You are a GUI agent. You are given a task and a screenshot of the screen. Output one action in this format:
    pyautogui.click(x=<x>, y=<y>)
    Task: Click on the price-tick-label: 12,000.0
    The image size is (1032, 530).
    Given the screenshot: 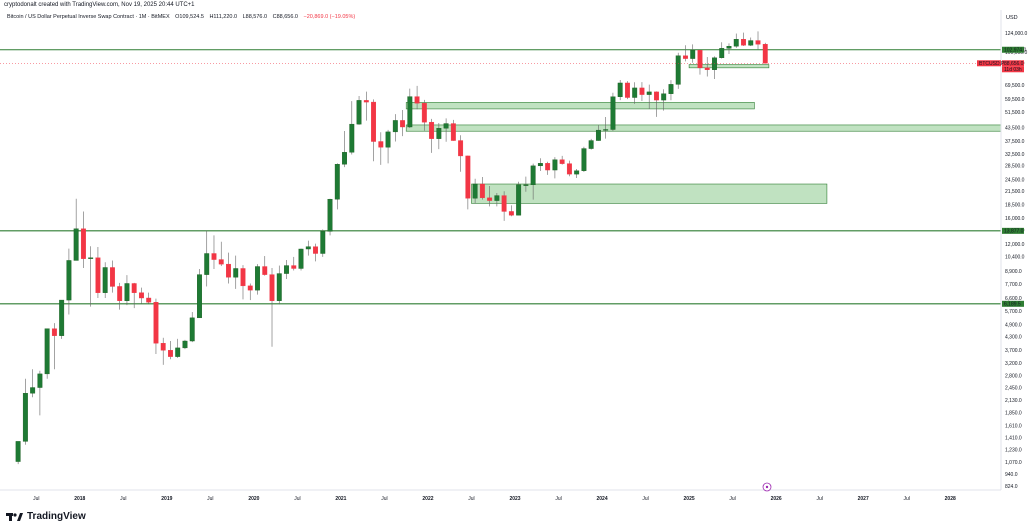 What is the action you would take?
    pyautogui.click(x=1015, y=245)
    